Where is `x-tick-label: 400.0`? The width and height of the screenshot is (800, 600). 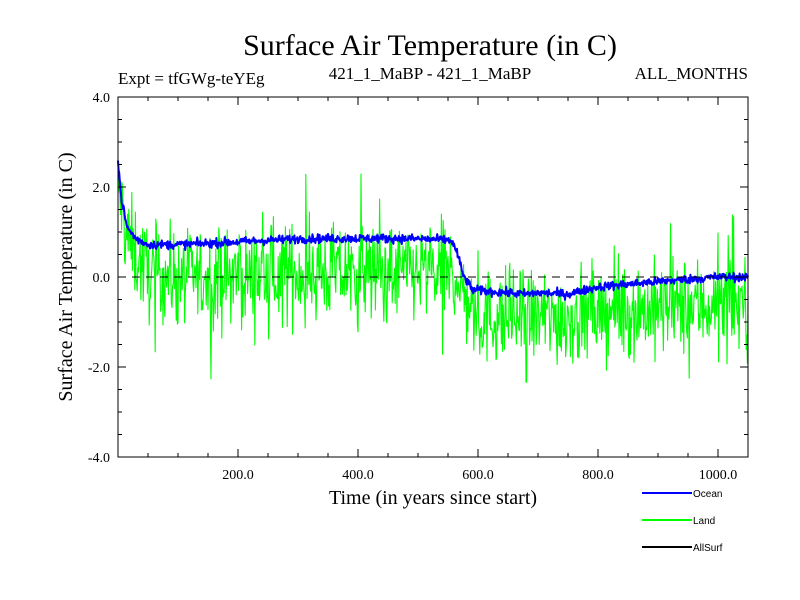 x-tick-label: 400.0 is located at coordinates (358, 475).